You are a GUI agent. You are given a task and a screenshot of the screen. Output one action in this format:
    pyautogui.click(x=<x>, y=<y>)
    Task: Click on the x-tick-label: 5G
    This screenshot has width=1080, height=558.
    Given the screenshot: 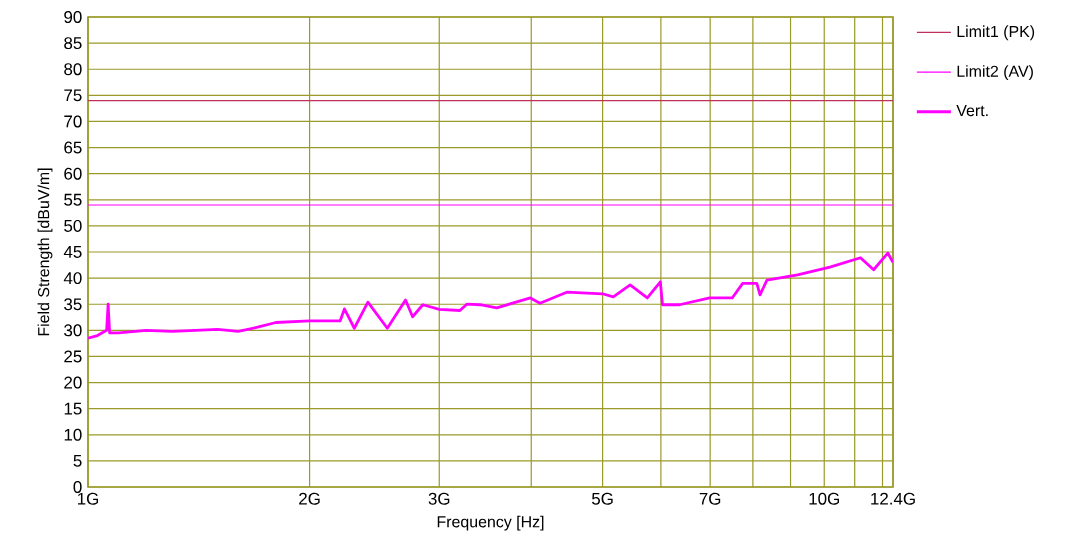 What is the action you would take?
    pyautogui.click(x=602, y=498)
    